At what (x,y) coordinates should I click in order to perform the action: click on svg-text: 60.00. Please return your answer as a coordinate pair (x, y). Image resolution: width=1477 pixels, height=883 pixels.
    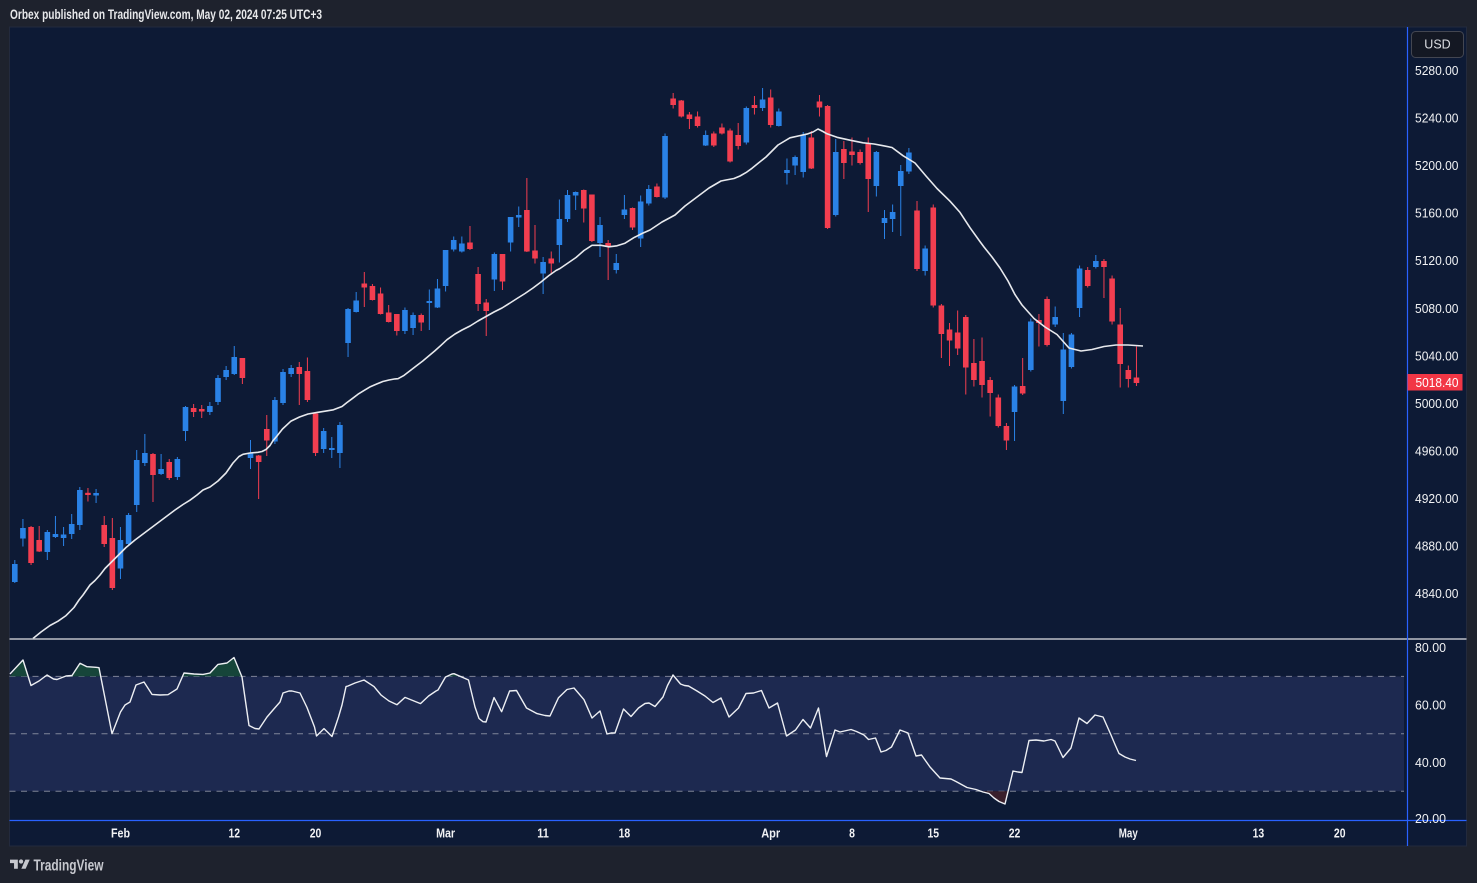
    Looking at the image, I should click on (1430, 704).